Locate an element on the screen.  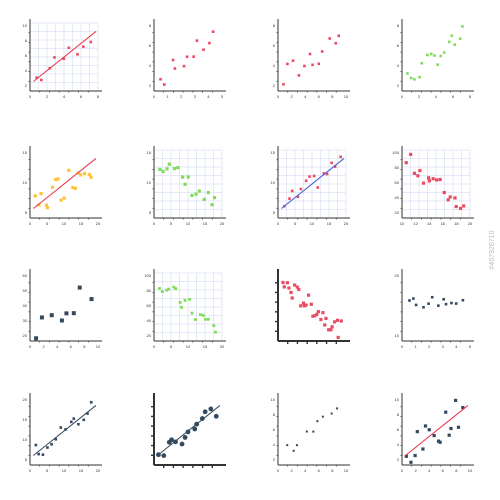
y-tick-label: 100 is located at coordinates (147, 275).